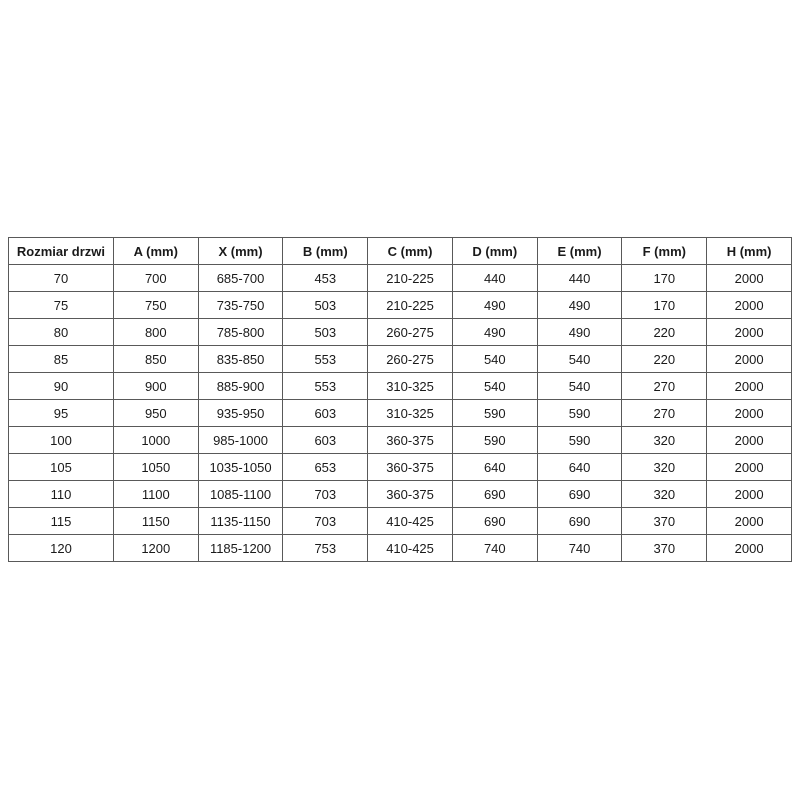 This screenshot has width=800, height=800. Describe the element at coordinates (61, 467) in the screenshot. I see `table-cell: 105` at that location.